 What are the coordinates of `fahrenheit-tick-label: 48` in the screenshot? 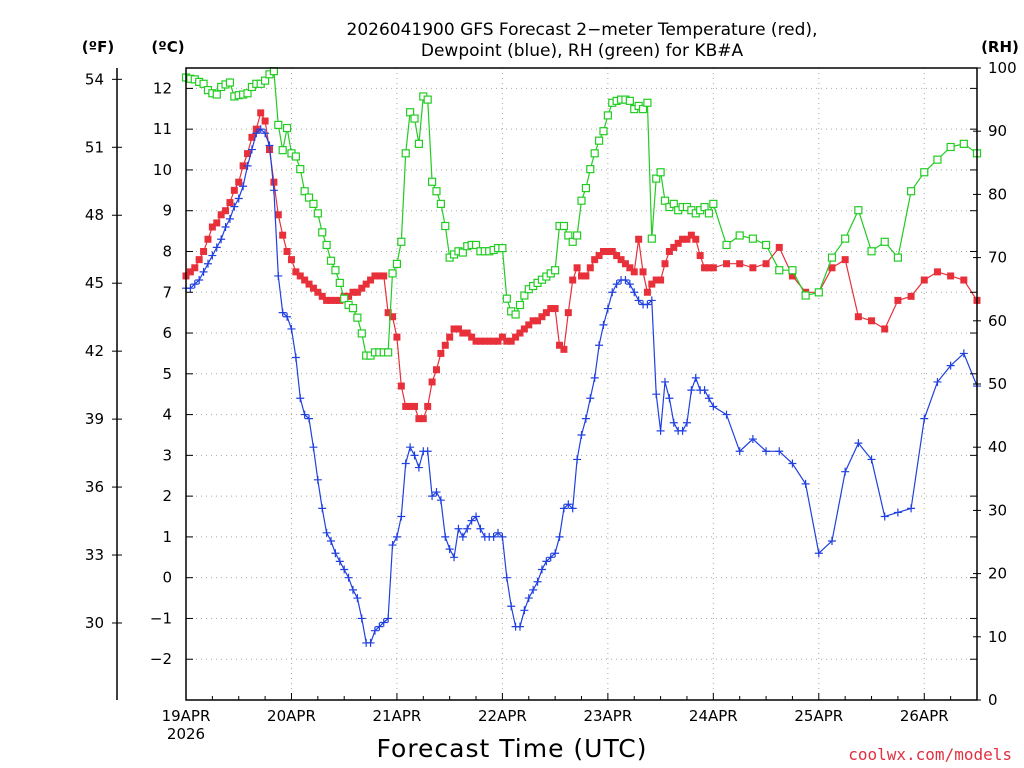 It's located at (94, 215).